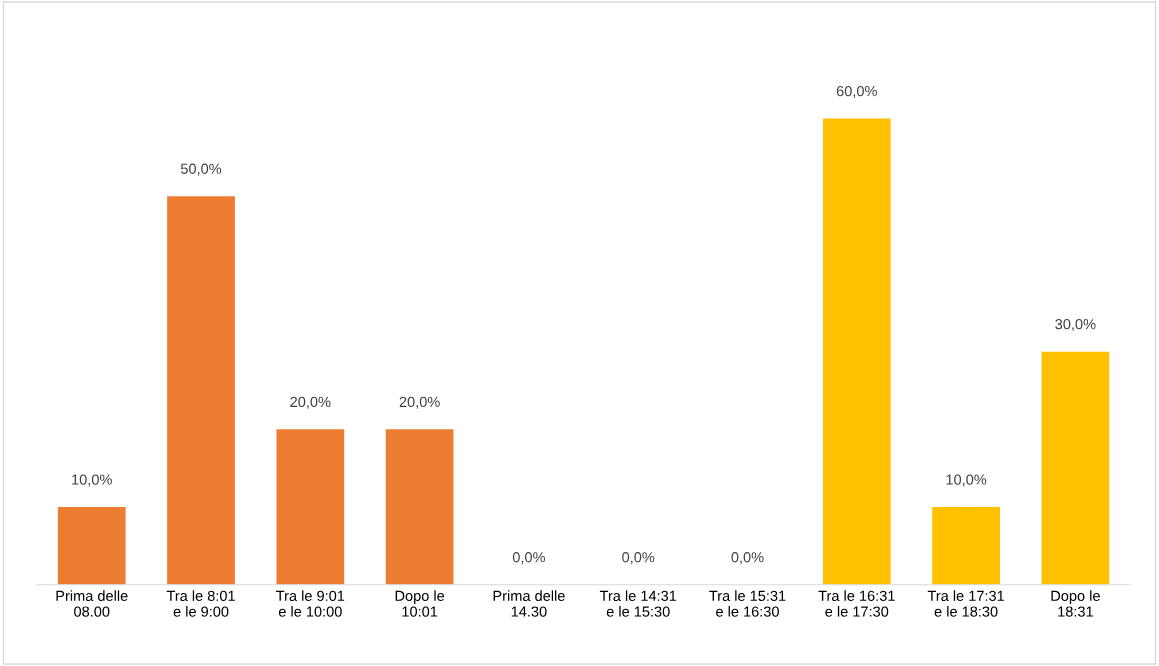  Describe the element at coordinates (856, 603) in the screenshot. I see `x-tick-label: Tra le 16:31 e le 17:30` at that location.